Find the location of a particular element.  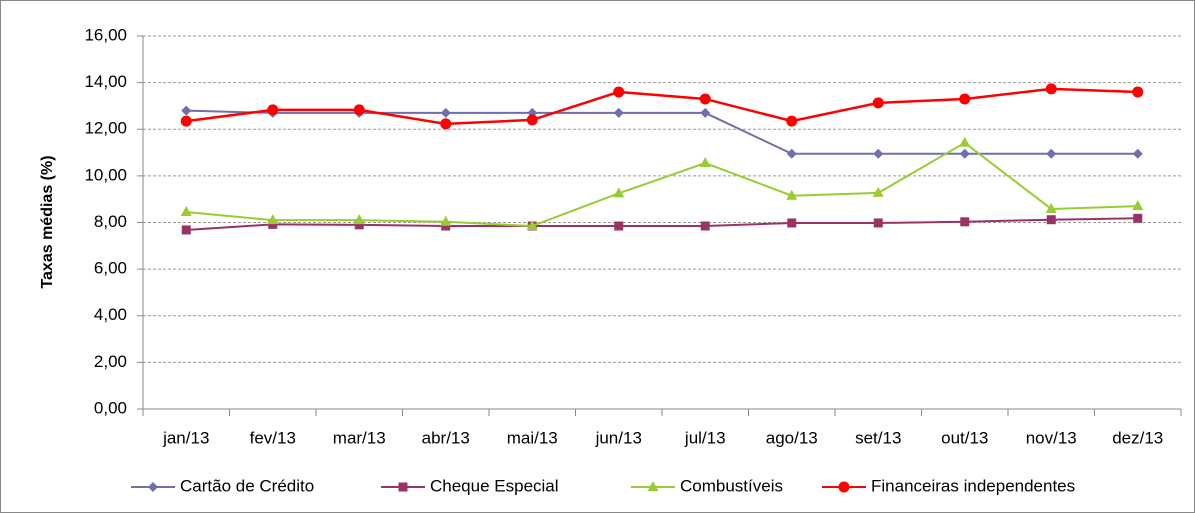

y-tick-label: 0,00 is located at coordinates (110, 407).